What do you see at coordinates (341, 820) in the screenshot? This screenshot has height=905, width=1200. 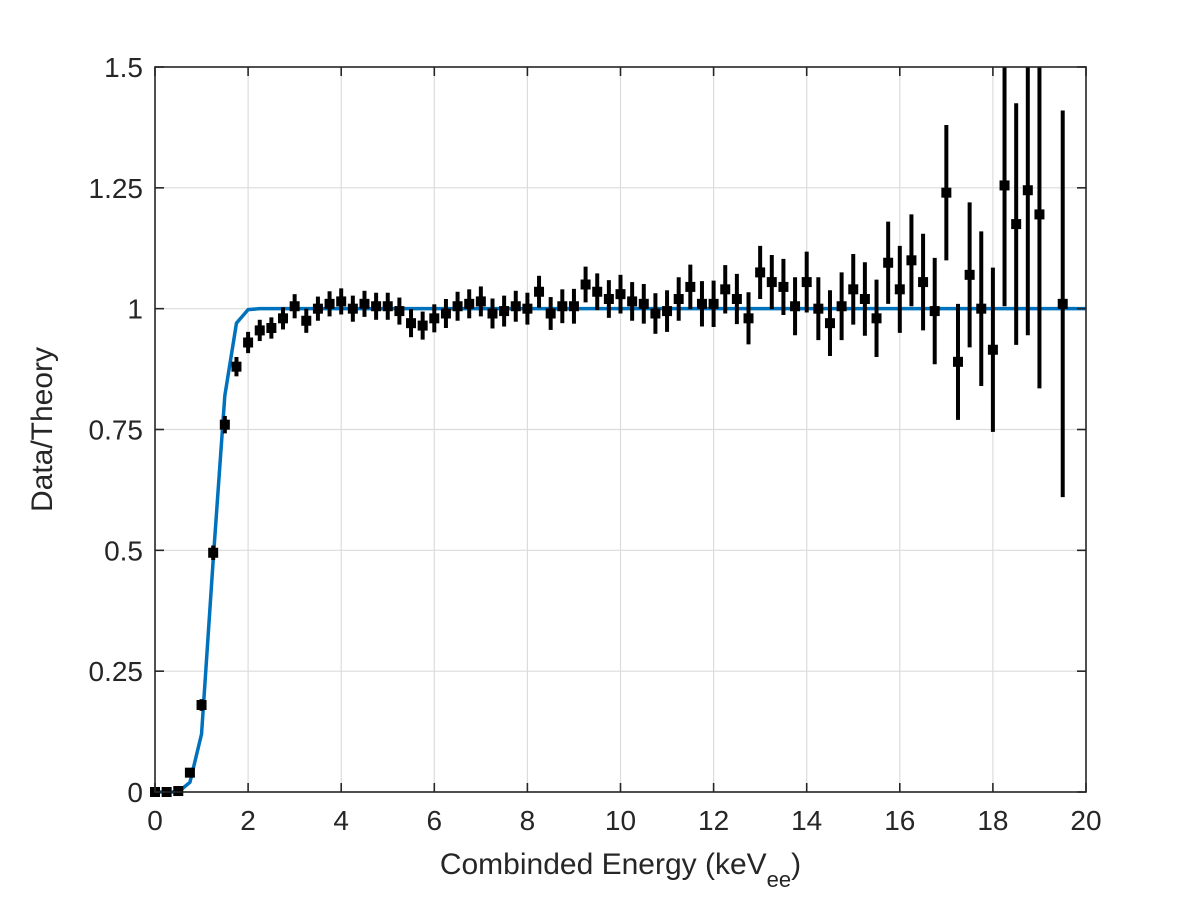 I see `x-tick-label: 4` at bounding box center [341, 820].